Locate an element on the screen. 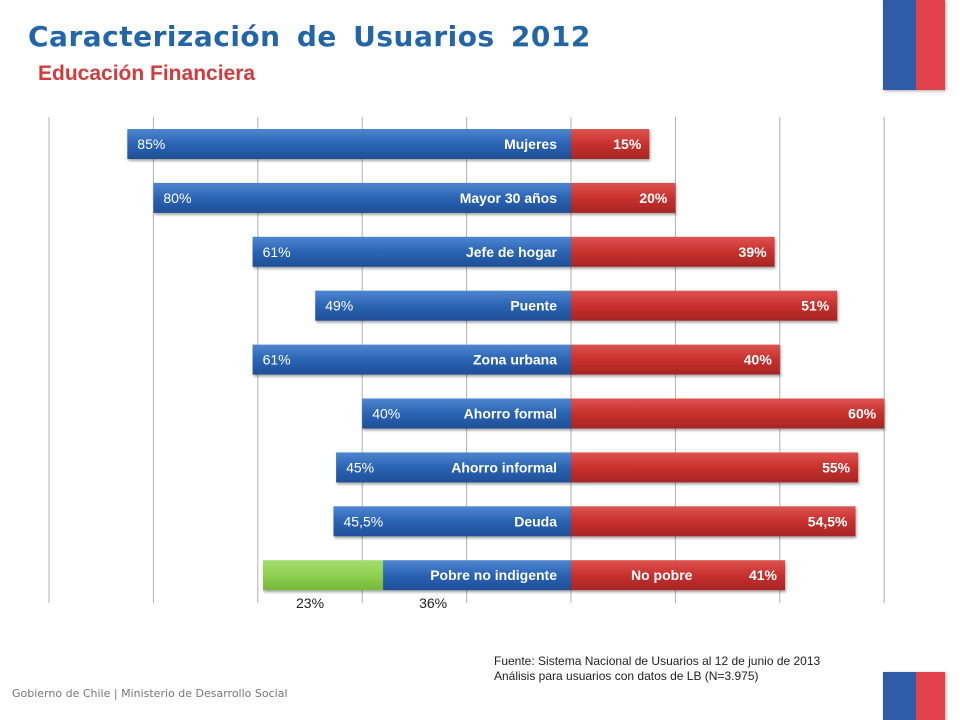 Image resolution: width=960 pixels, height=720 pixels. bar-category-label: Mujeres is located at coordinates (530, 144).